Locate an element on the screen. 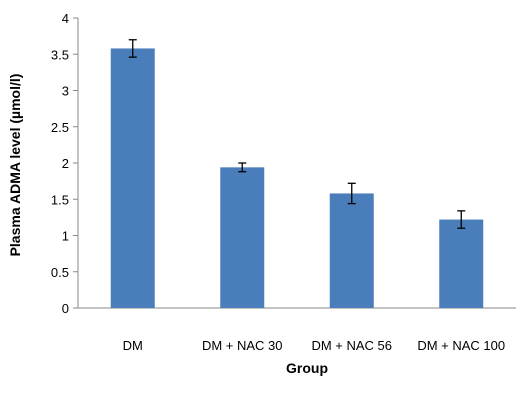  x-tick-label: DM + NAC 30 is located at coordinates (242, 345).